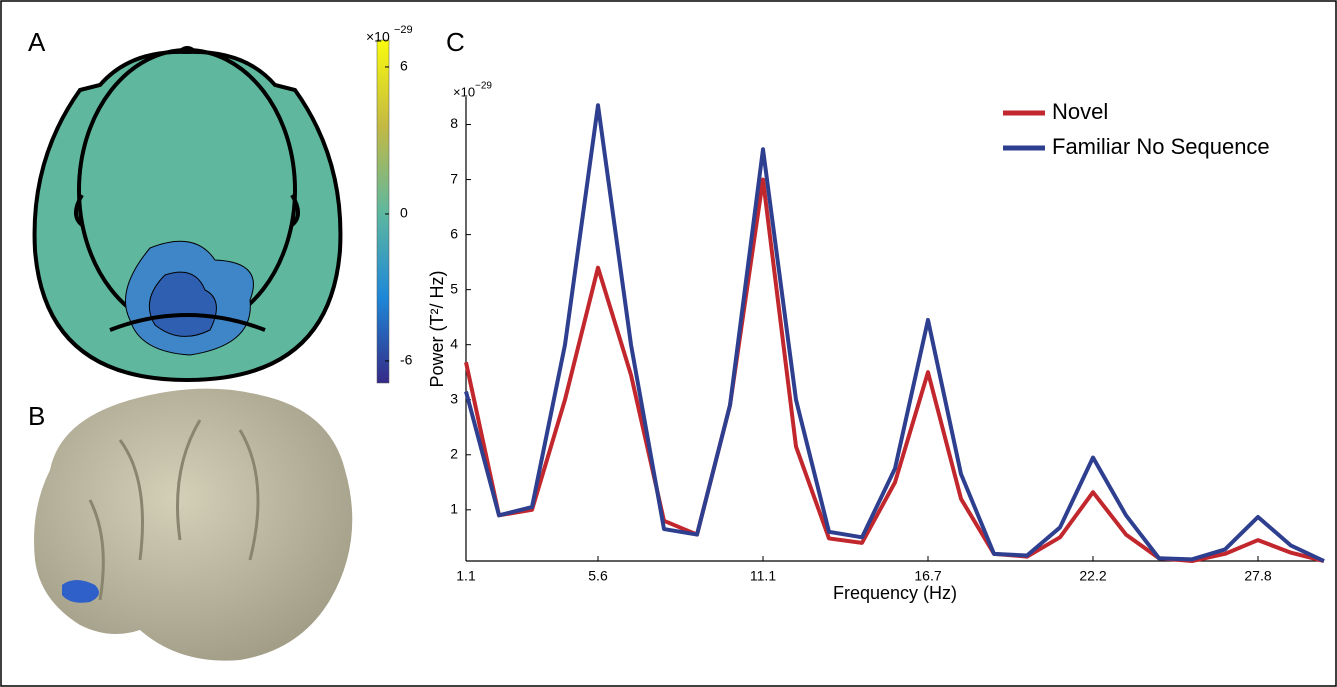  Describe the element at coordinates (483, 86) in the screenshot. I see `y-exponent: −29` at that location.